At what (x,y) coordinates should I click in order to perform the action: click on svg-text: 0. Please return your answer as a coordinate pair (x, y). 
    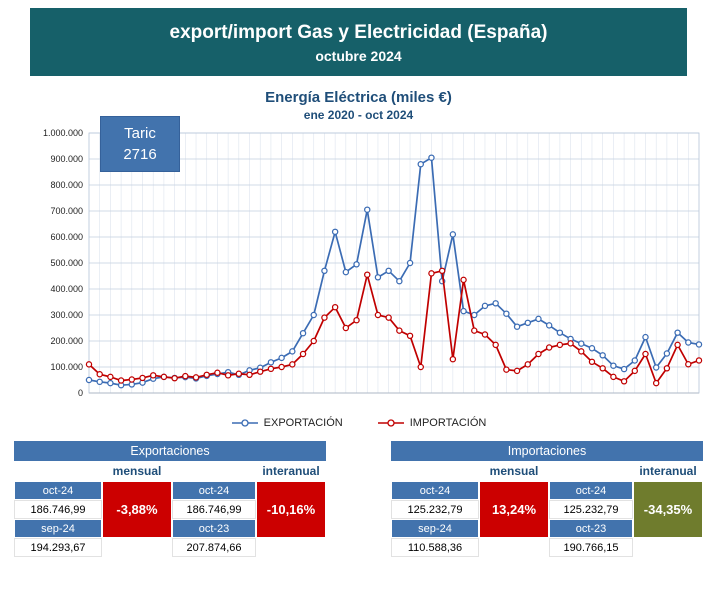
    Looking at the image, I should click on (79, 393).